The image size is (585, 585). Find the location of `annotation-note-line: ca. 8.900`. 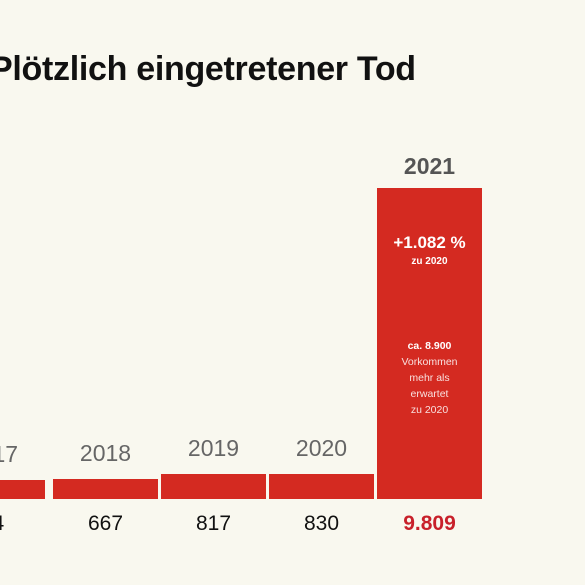

annotation-note-line: ca. 8.900 is located at coordinates (430, 346).